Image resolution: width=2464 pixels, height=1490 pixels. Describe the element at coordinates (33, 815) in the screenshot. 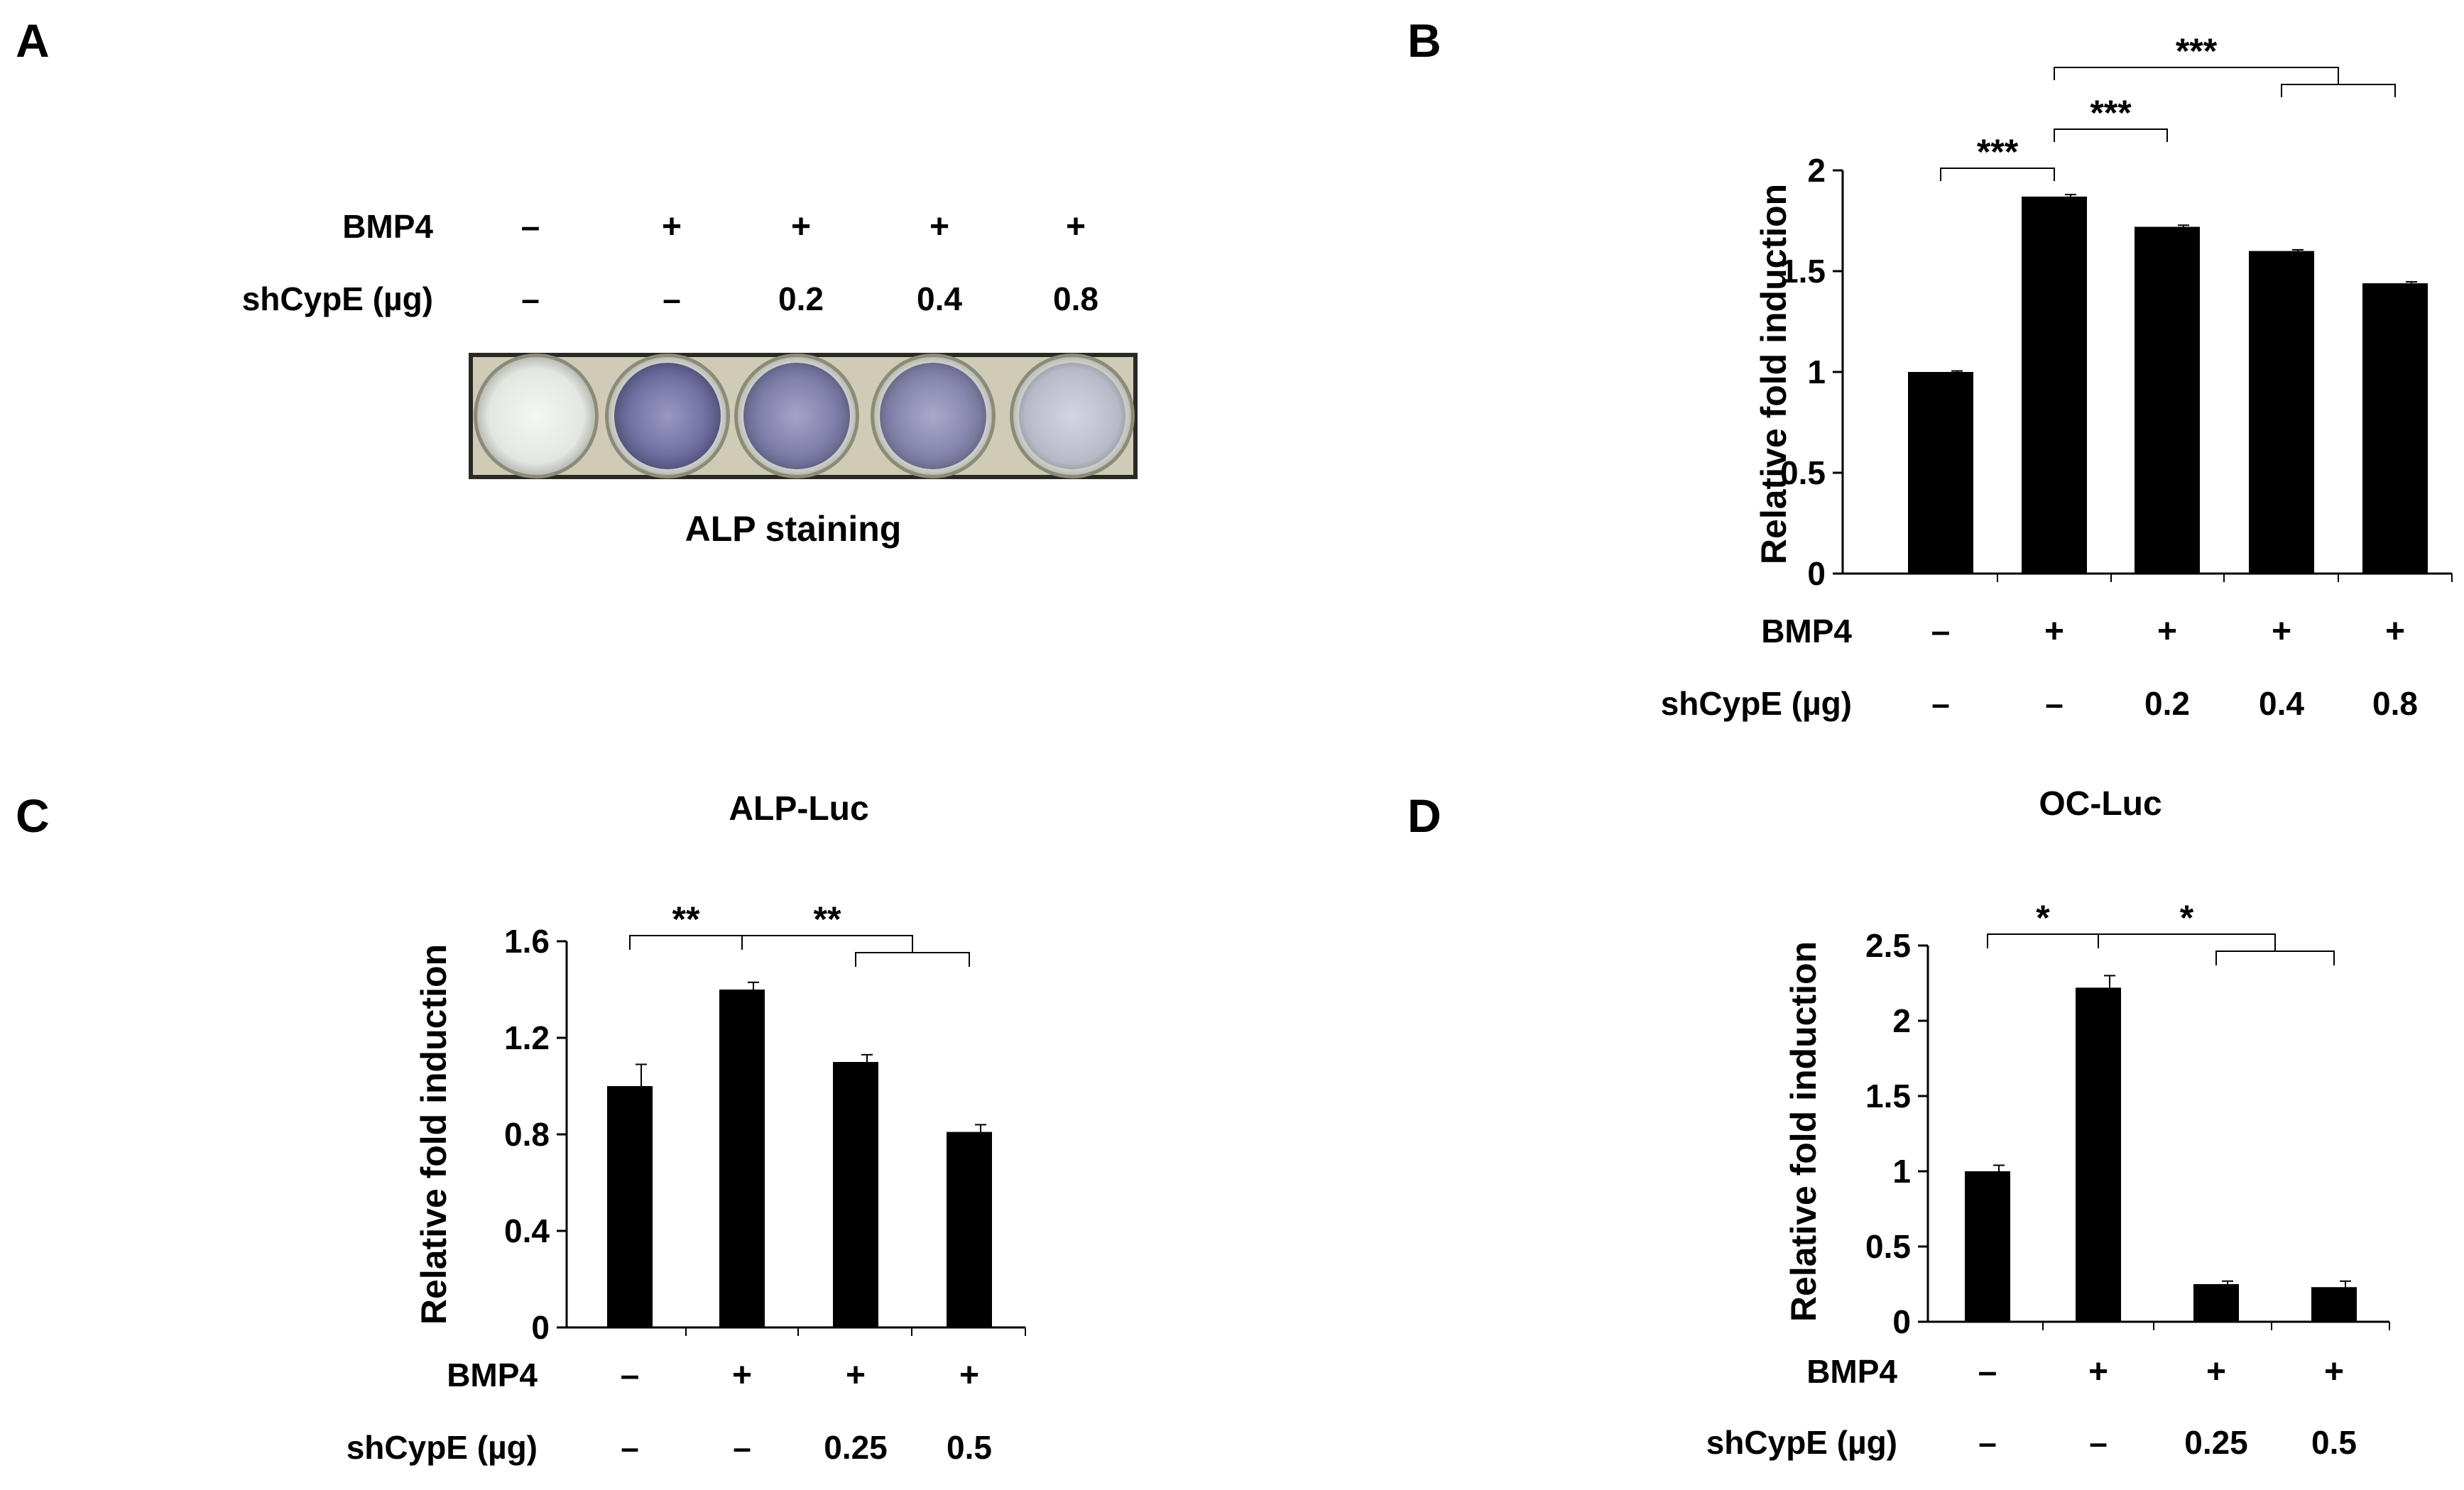

I see `panel-letter-c: C` at that location.